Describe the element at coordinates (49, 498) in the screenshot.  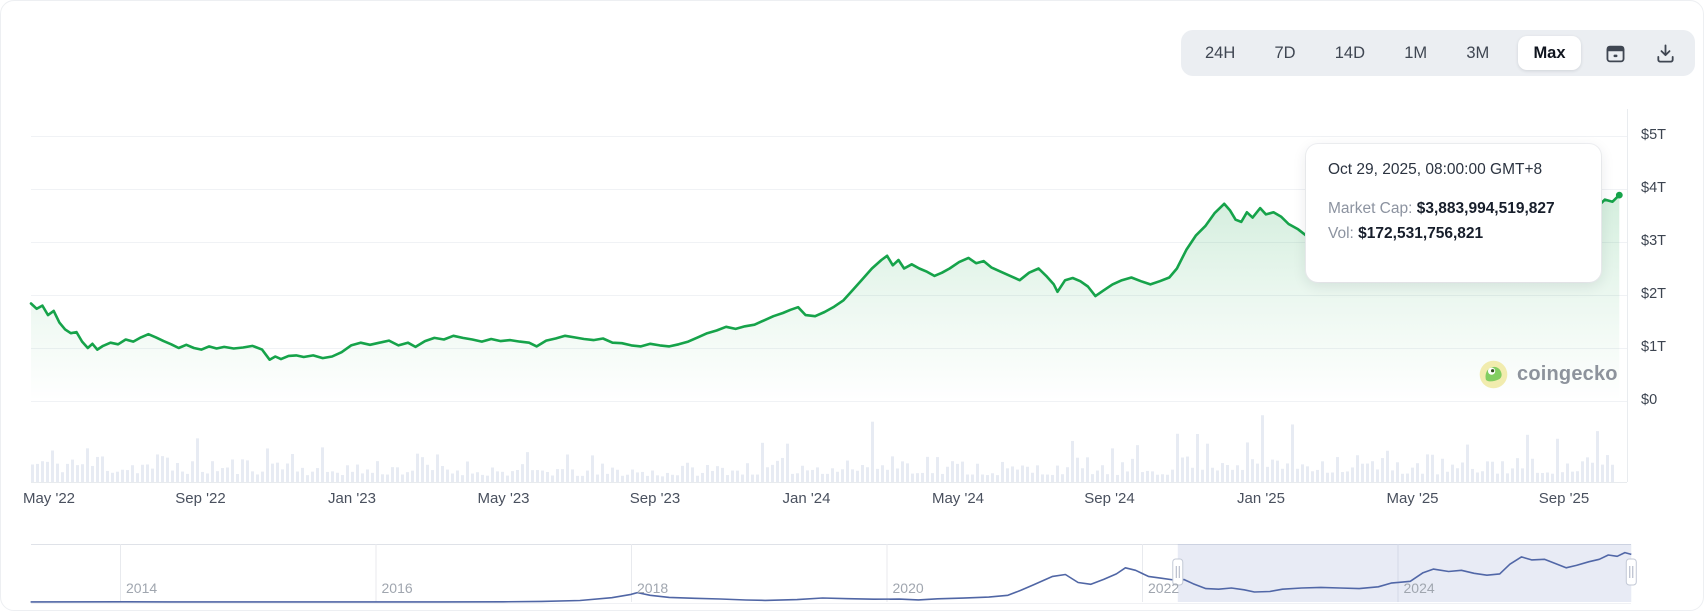
I see `x-axis-label: May '22` at that location.